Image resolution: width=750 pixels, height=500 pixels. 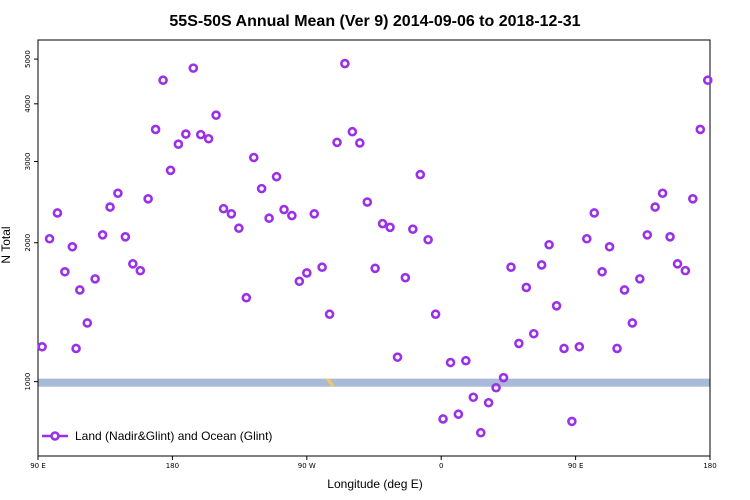 What do you see at coordinates (28, 162) in the screenshot?
I see `y-tick-label: 3000` at bounding box center [28, 162].